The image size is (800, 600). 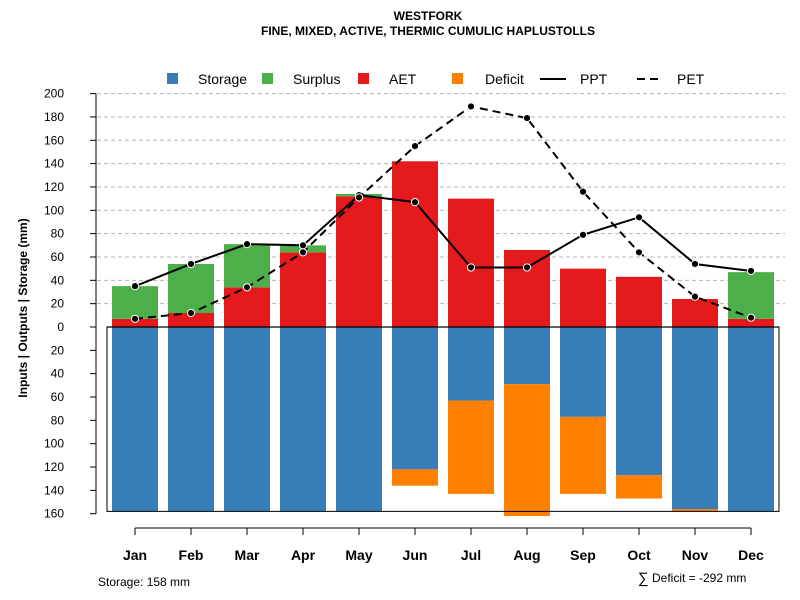 What do you see at coordinates (172, 78) in the screenshot?
I see `legend-storage-swatch` at bounding box center [172, 78].